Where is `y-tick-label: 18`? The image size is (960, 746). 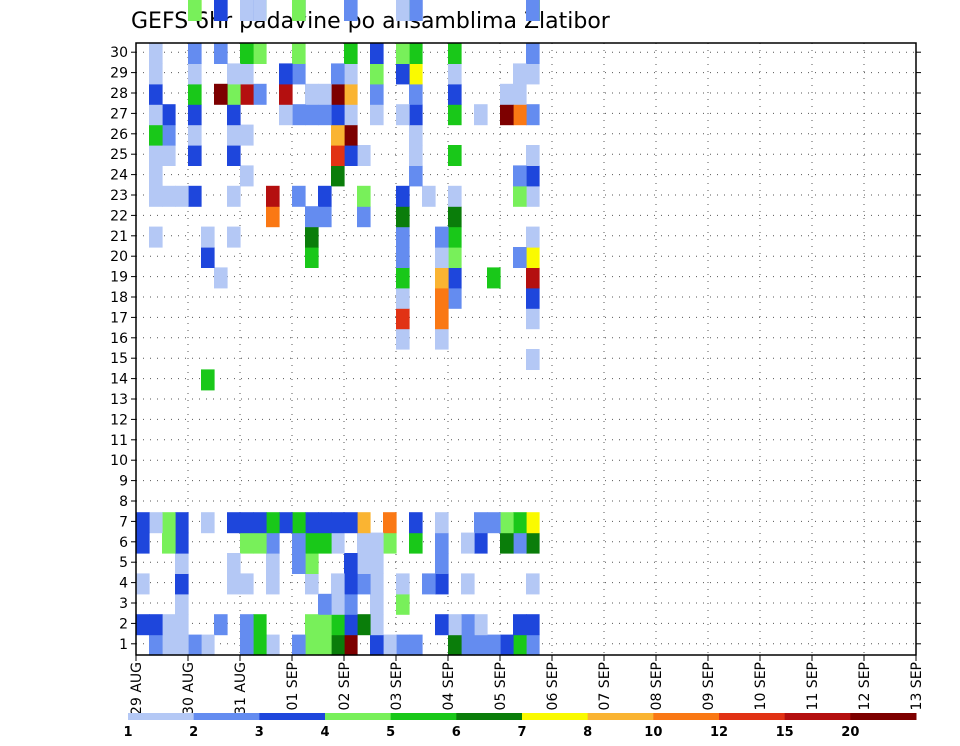
y-tick-label: 18 is located at coordinates (119, 298).